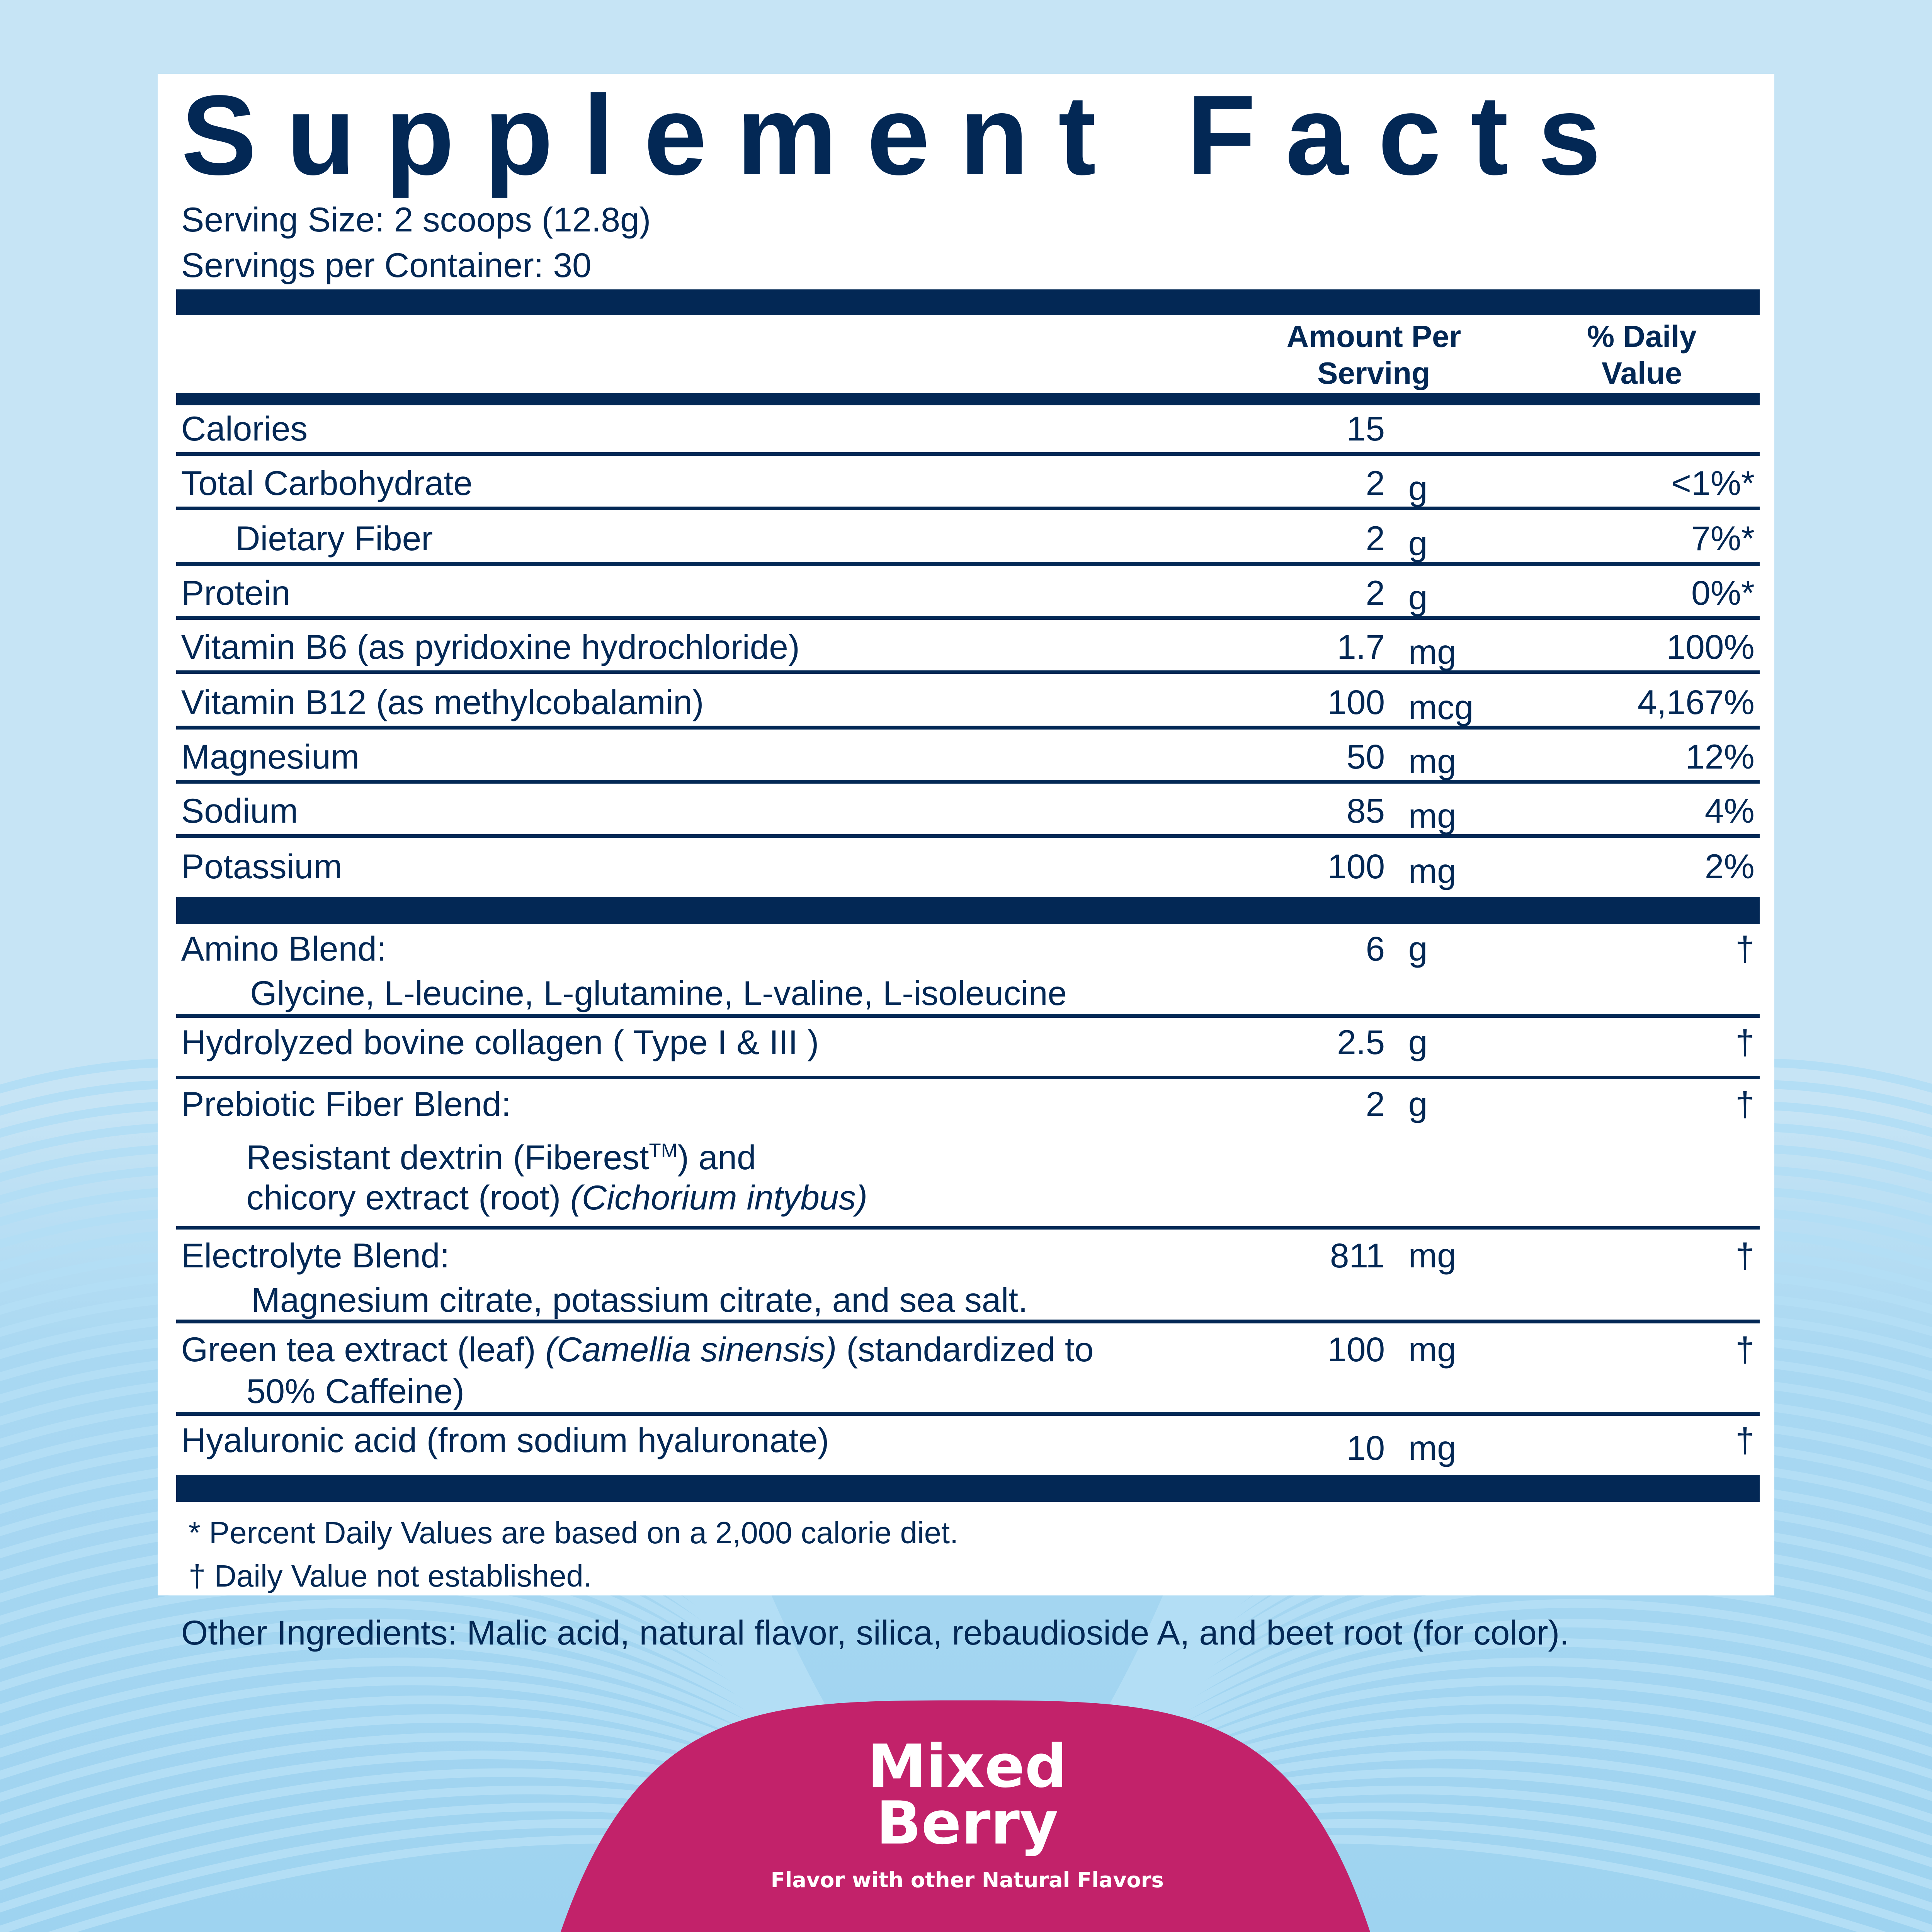  Describe the element at coordinates (691, 1349) in the screenshot. I see `latin-name: (Camellia sinensis)` at that location.